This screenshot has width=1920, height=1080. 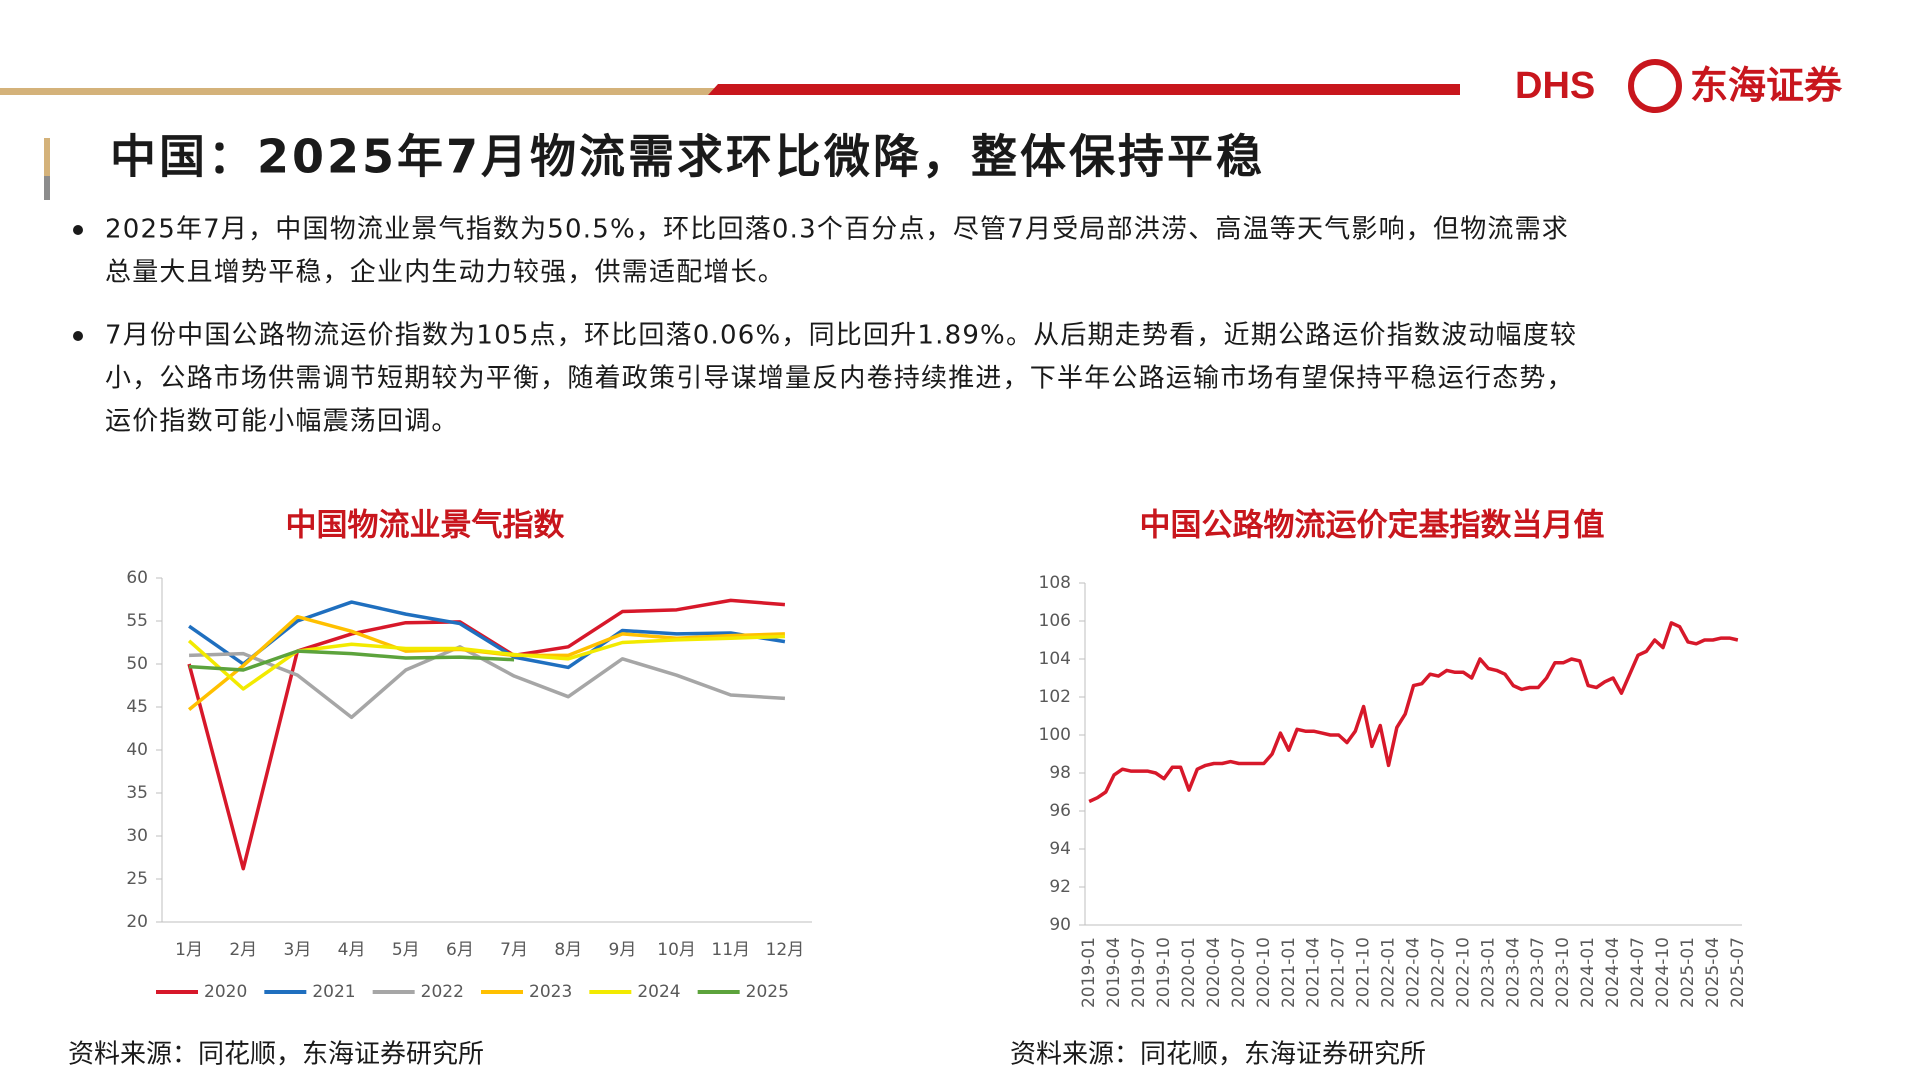 I want to click on y-tick-label: 108, so click(x=1055, y=583).